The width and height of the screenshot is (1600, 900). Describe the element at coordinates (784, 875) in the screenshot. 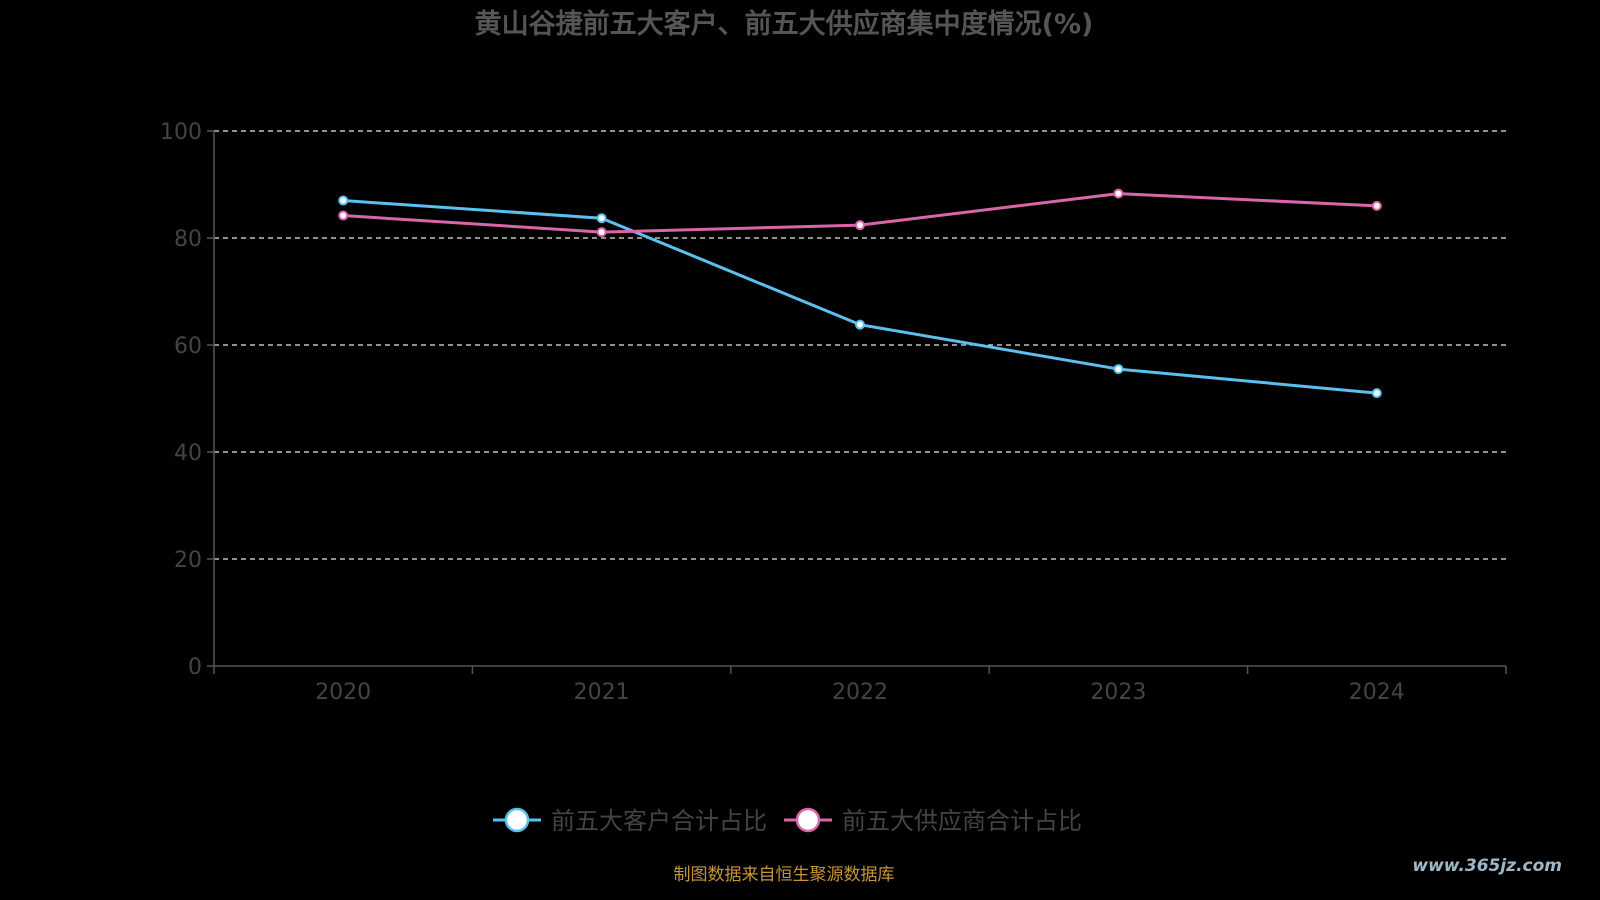

I see `data-source-note: 制图数据来自恒生聚源数据库` at that location.